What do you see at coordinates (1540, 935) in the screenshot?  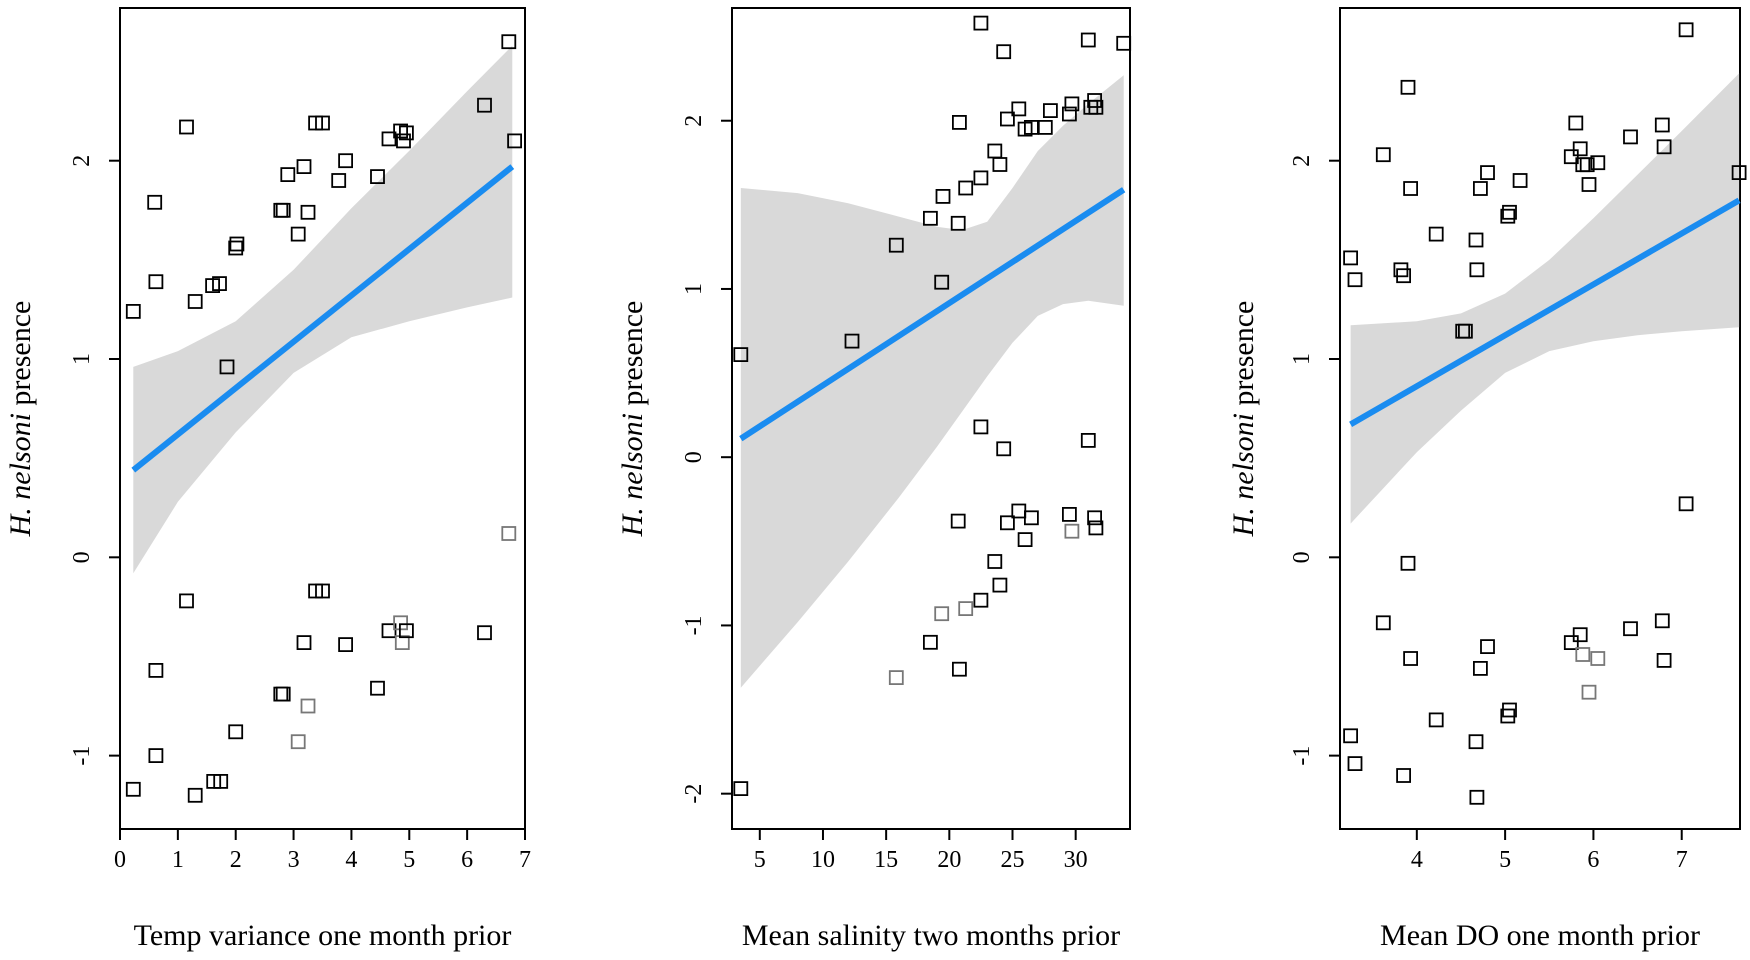 I see `x-axis-title: Mean DO one month prior` at bounding box center [1540, 935].